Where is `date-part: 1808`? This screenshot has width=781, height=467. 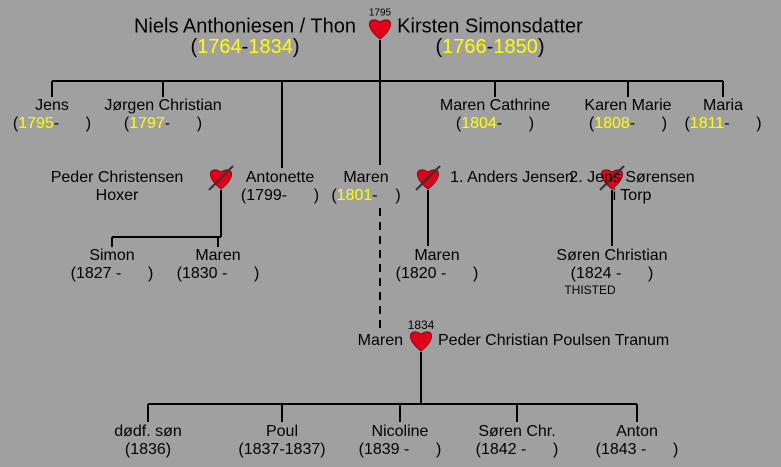 date-part: 1808 is located at coordinates (612, 123).